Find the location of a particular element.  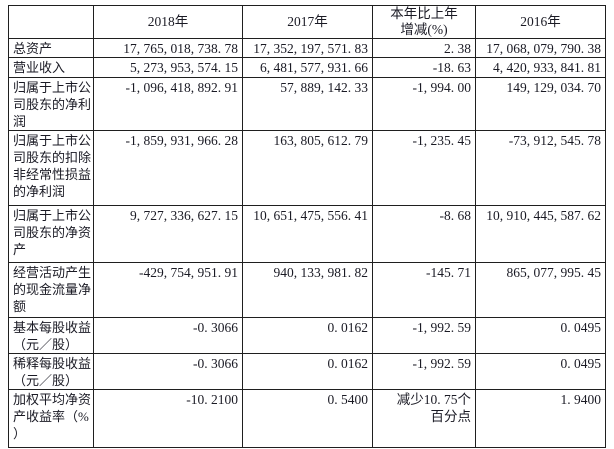

header-row: 2018年 2017年 本年比上年 增减(%) 2016年 is located at coordinates (307, 22).